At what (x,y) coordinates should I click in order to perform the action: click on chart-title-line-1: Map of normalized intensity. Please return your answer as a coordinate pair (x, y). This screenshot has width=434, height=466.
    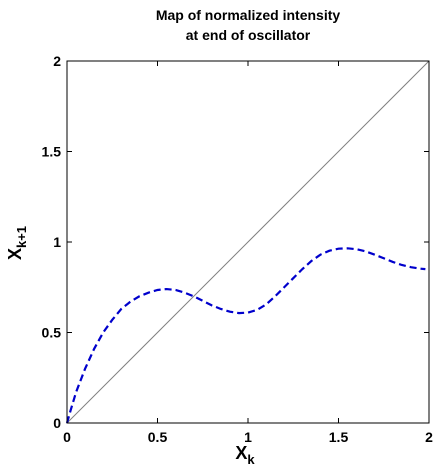
    Looking at the image, I should click on (248, 15).